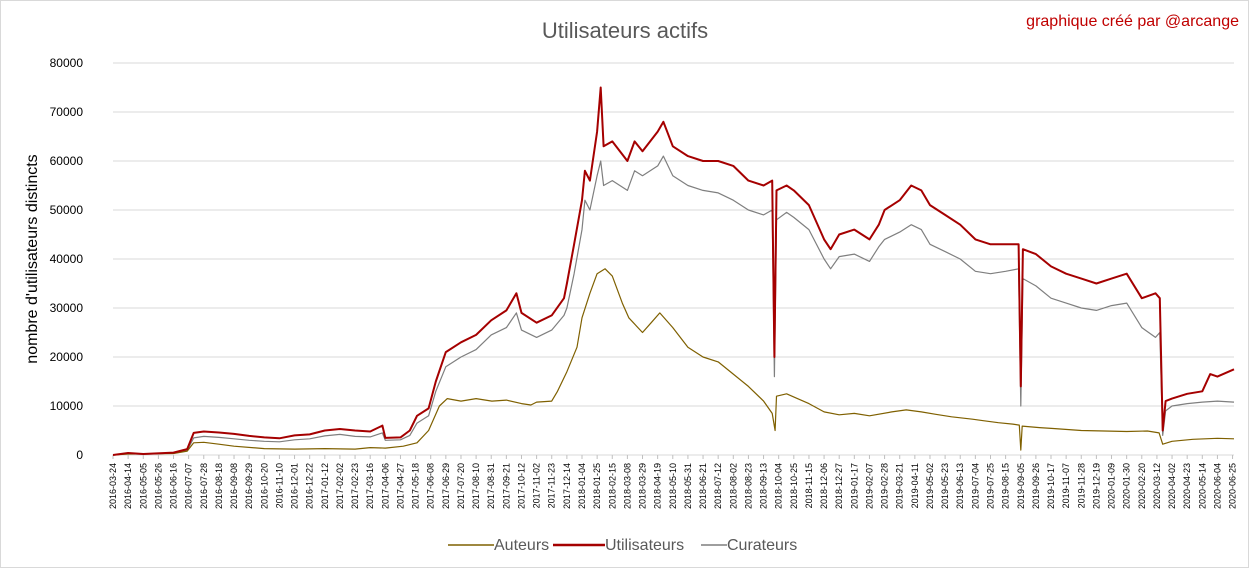 The width and height of the screenshot is (1249, 568). Describe the element at coordinates (1066, 485) in the screenshot. I see `x-tick-label: 2019-11-07` at that location.